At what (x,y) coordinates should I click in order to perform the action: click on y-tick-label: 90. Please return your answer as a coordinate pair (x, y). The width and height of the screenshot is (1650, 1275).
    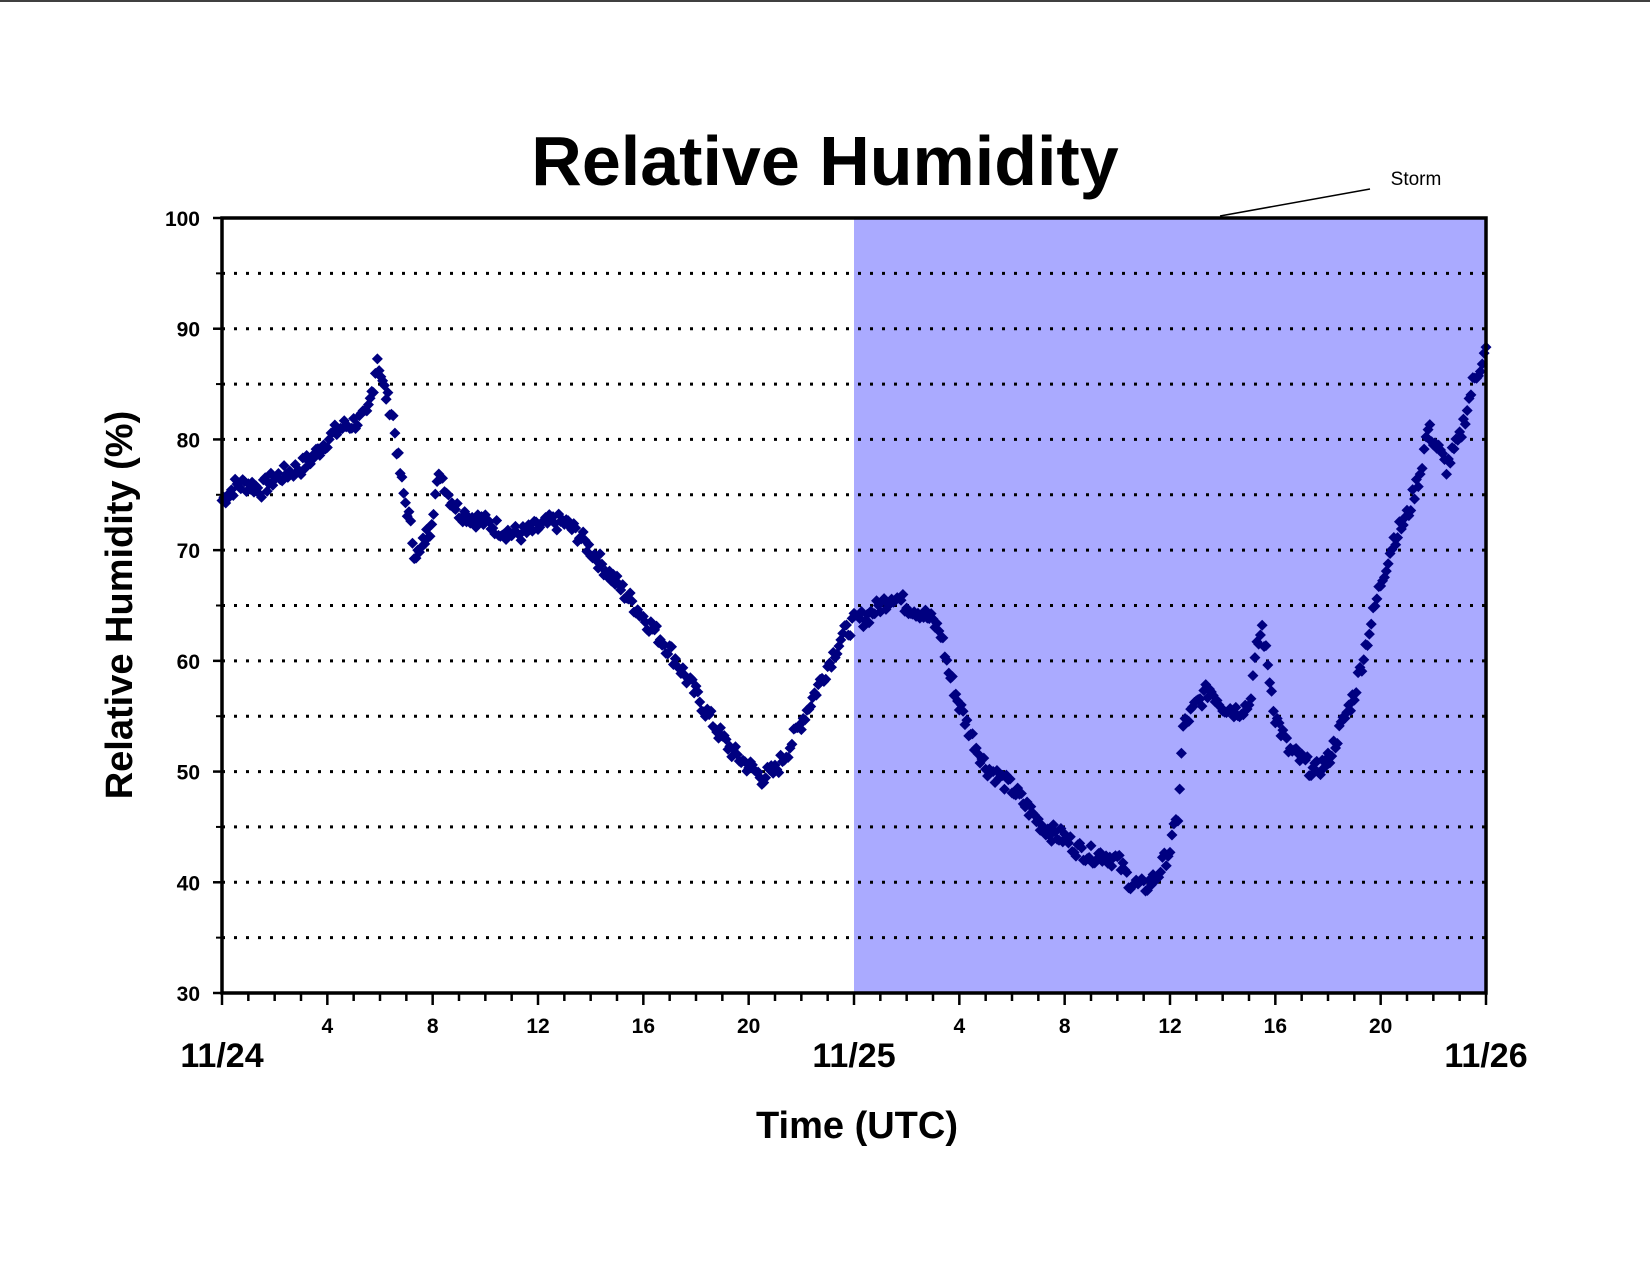
    Looking at the image, I should click on (188, 330).